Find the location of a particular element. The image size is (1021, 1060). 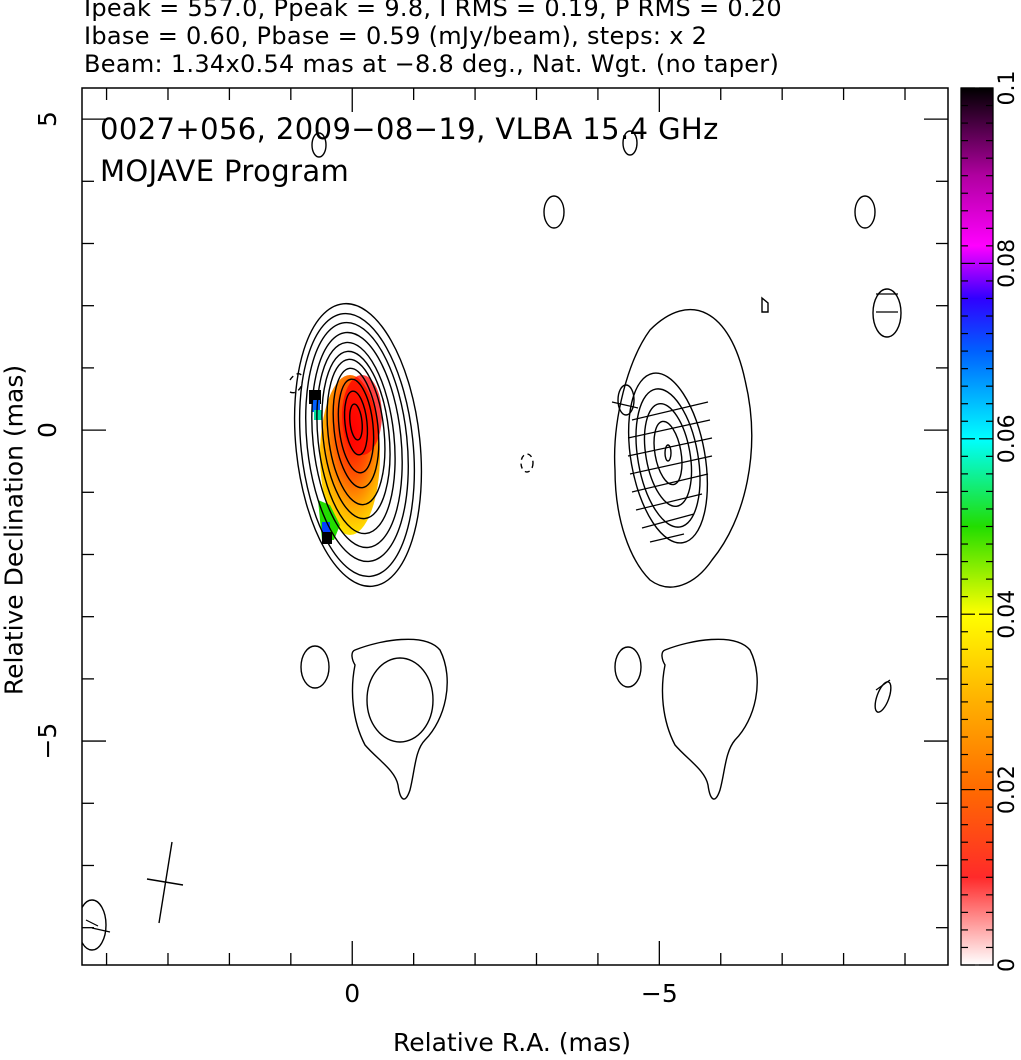

plot-subtitle: MOJAVE Program is located at coordinates (225, 171).